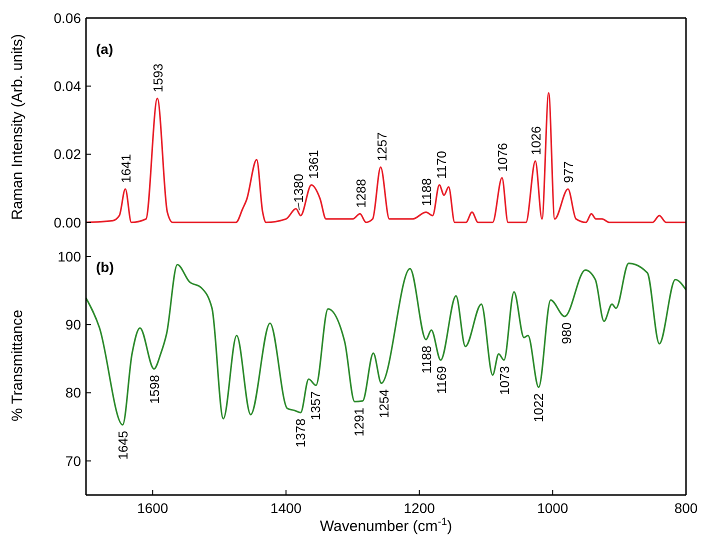 This screenshot has height=545, width=710. Describe the element at coordinates (359, 422) in the screenshot. I see `annotation: 1291` at that location.